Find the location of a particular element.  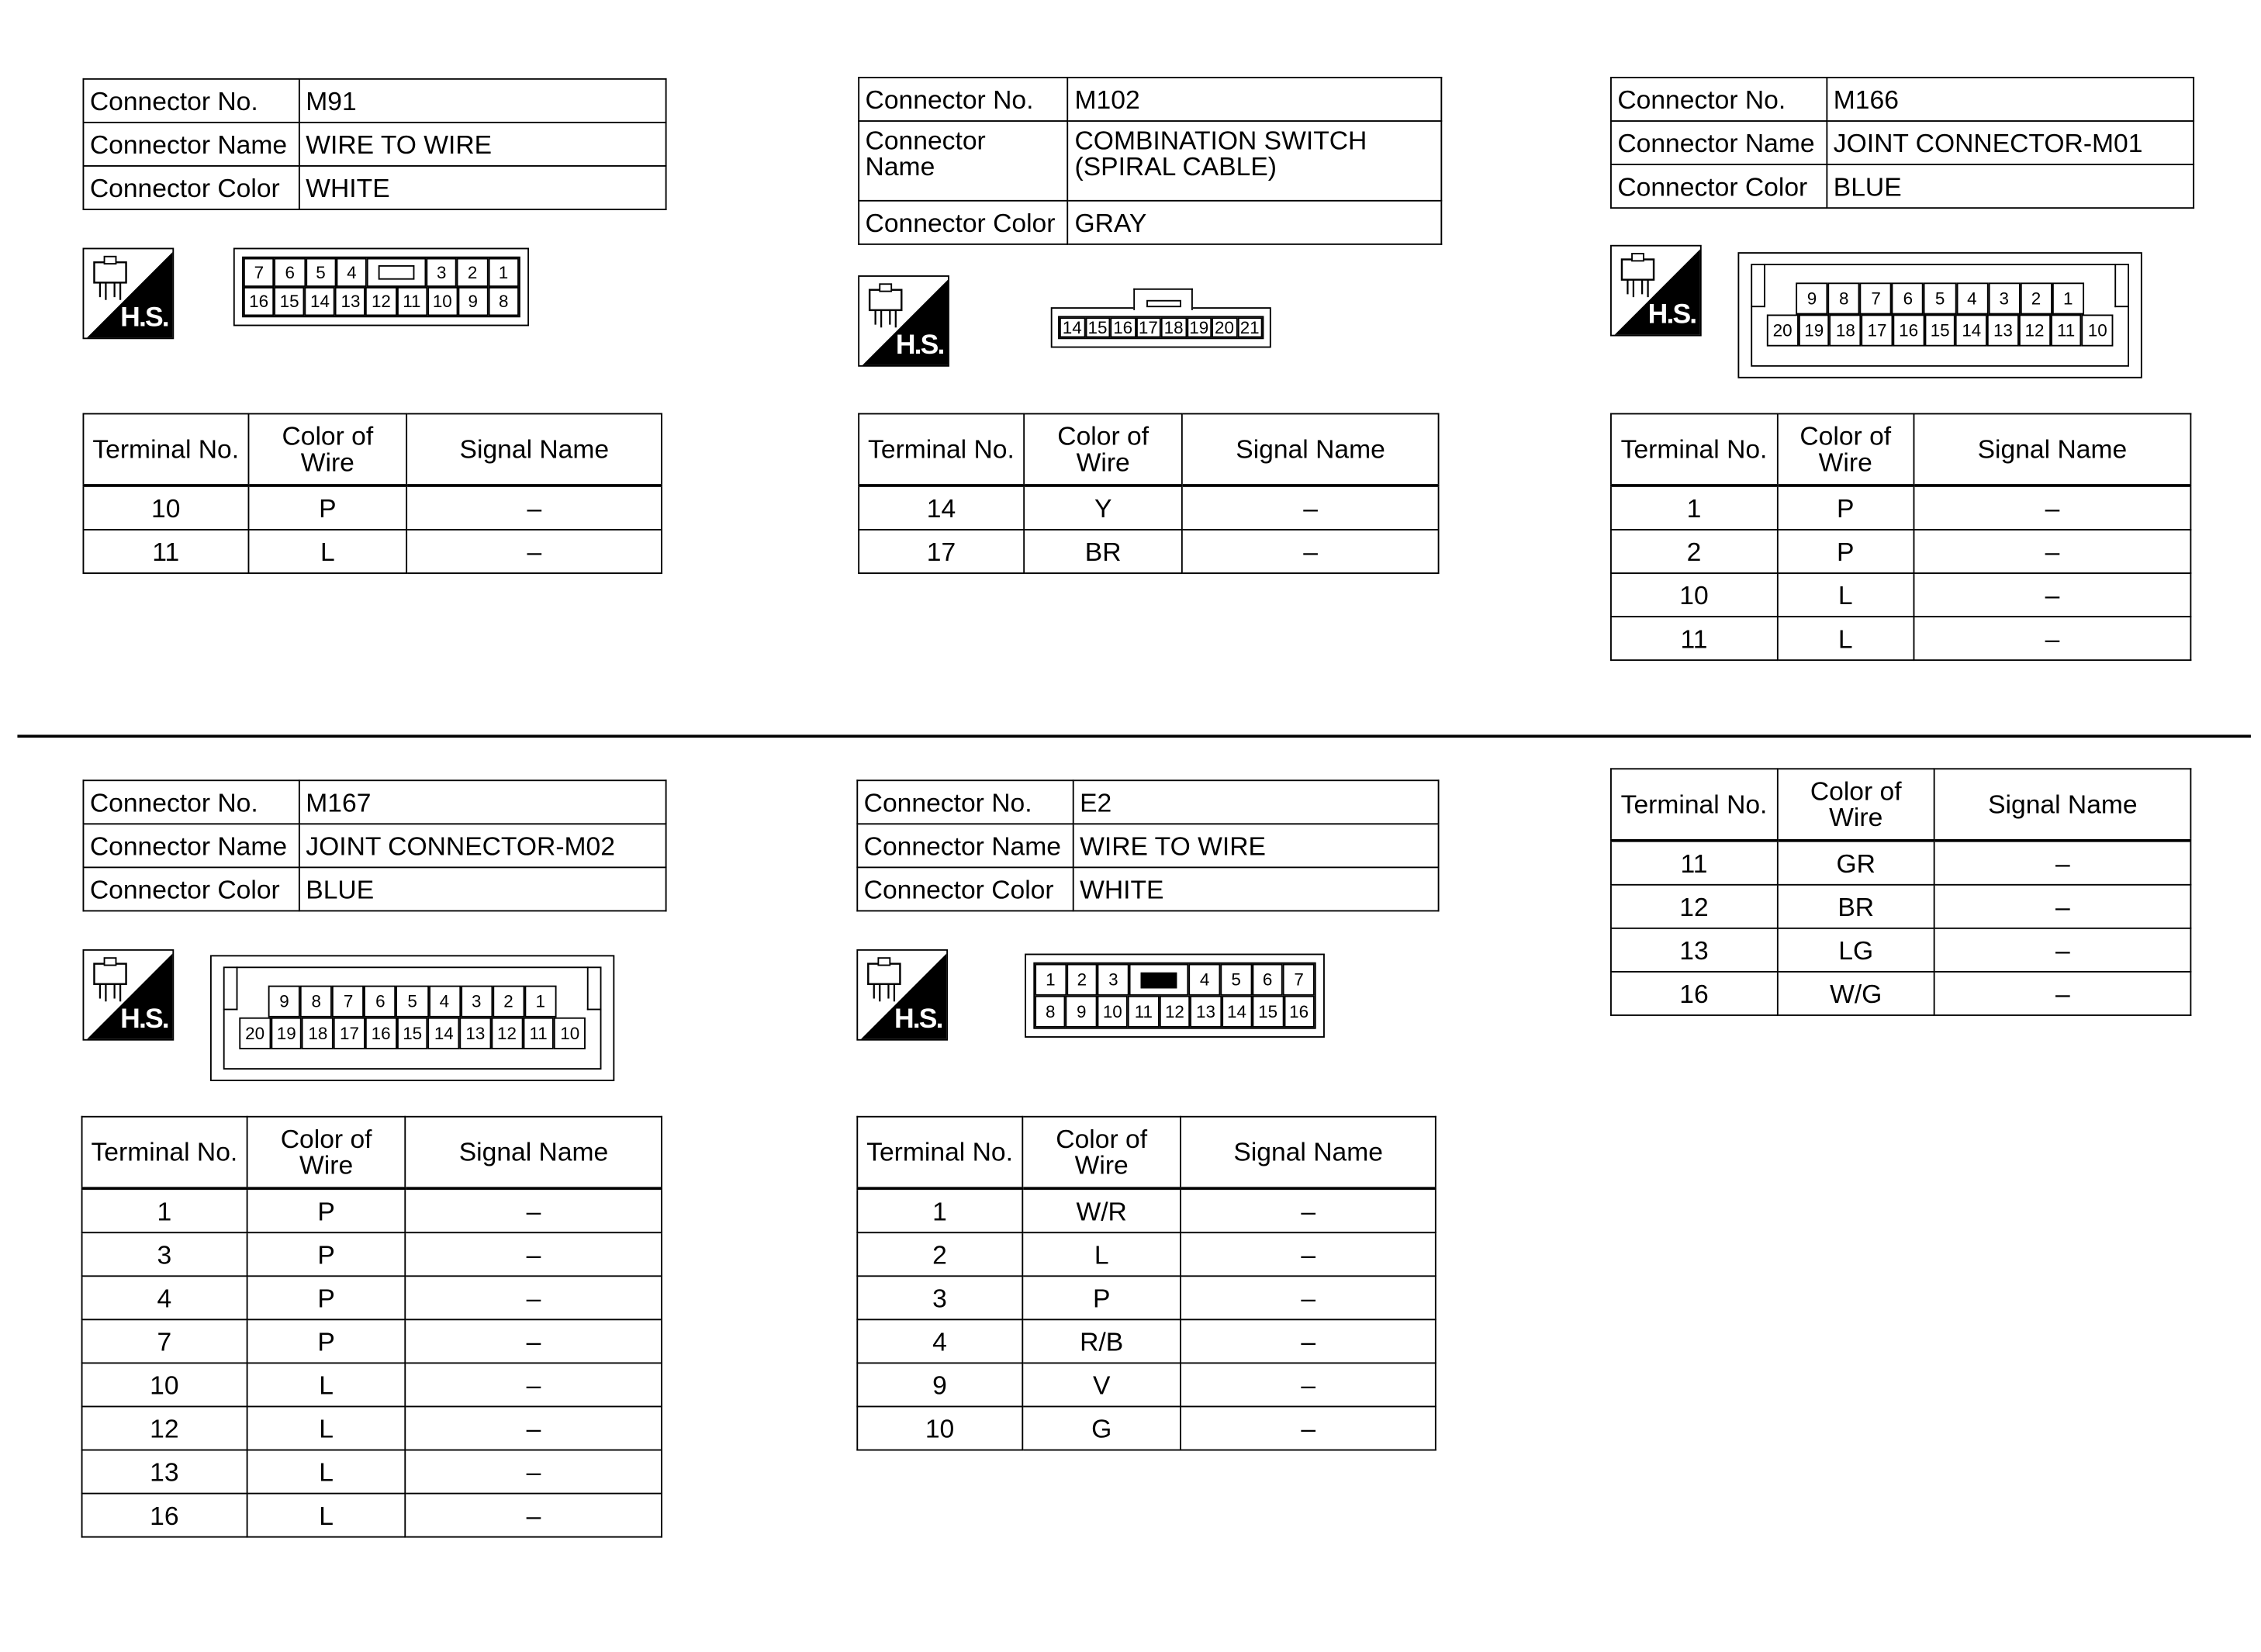

pin-cavity: 2 is located at coordinates (473, 272).